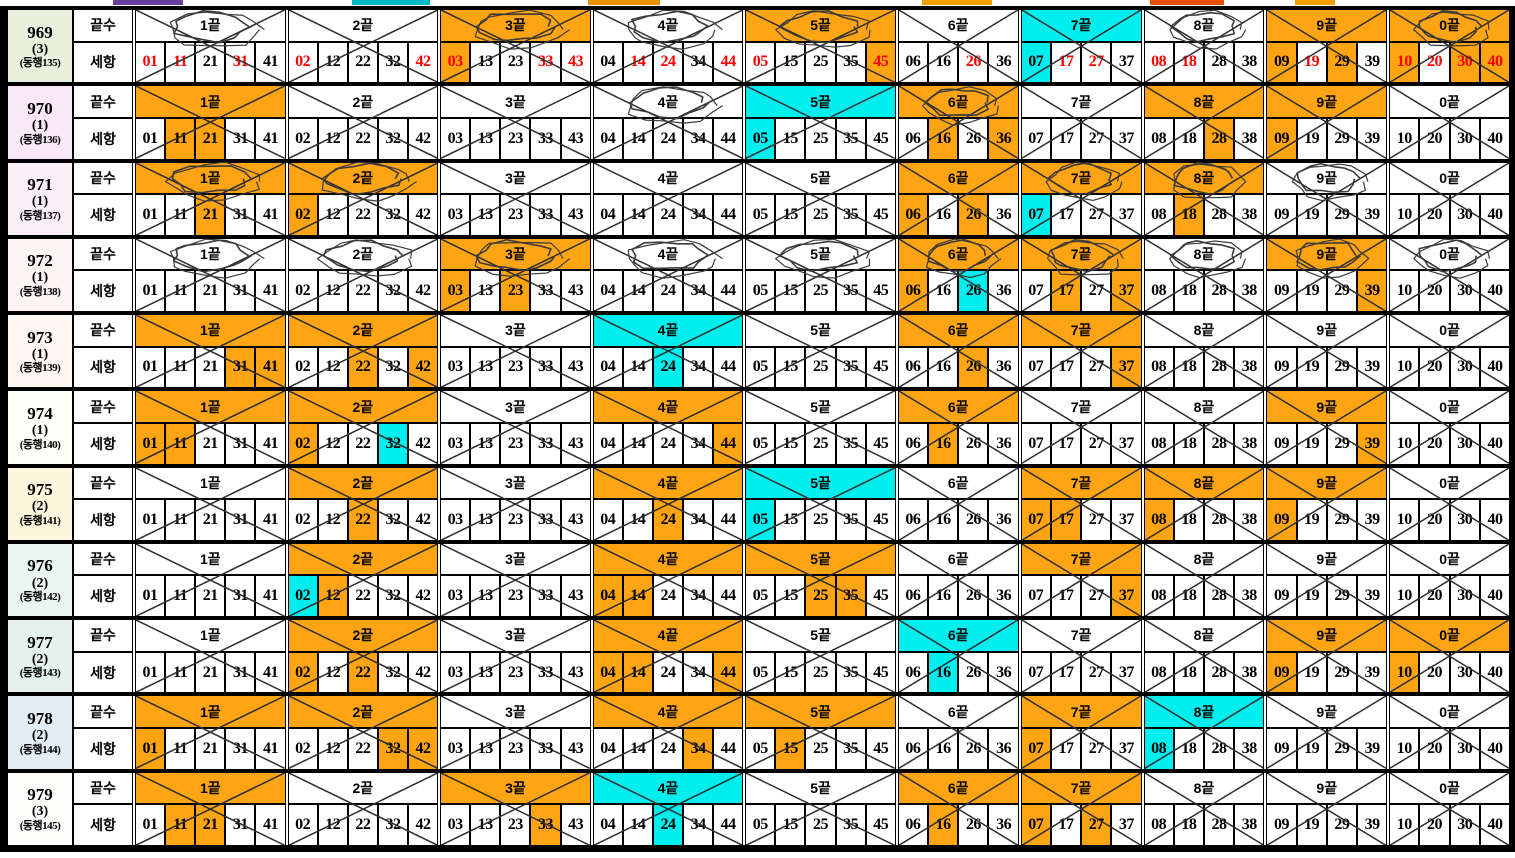  I want to click on number-cell: 17, so click(1065, 748).